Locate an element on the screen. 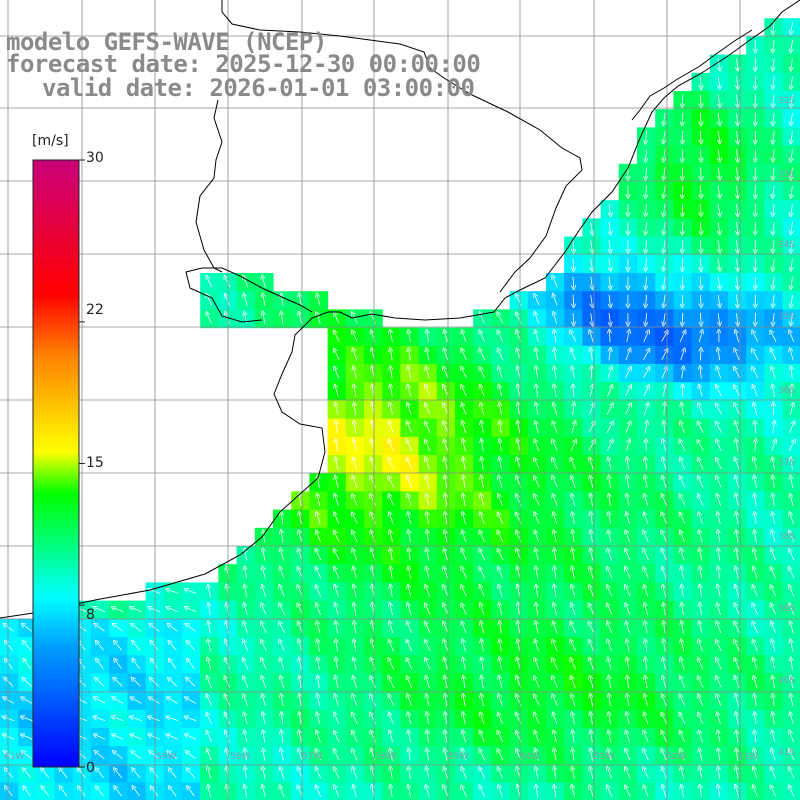 Image resolution: width=800 pixels, height=800 pixels. lat-label: 35S is located at coordinates (787, 317).